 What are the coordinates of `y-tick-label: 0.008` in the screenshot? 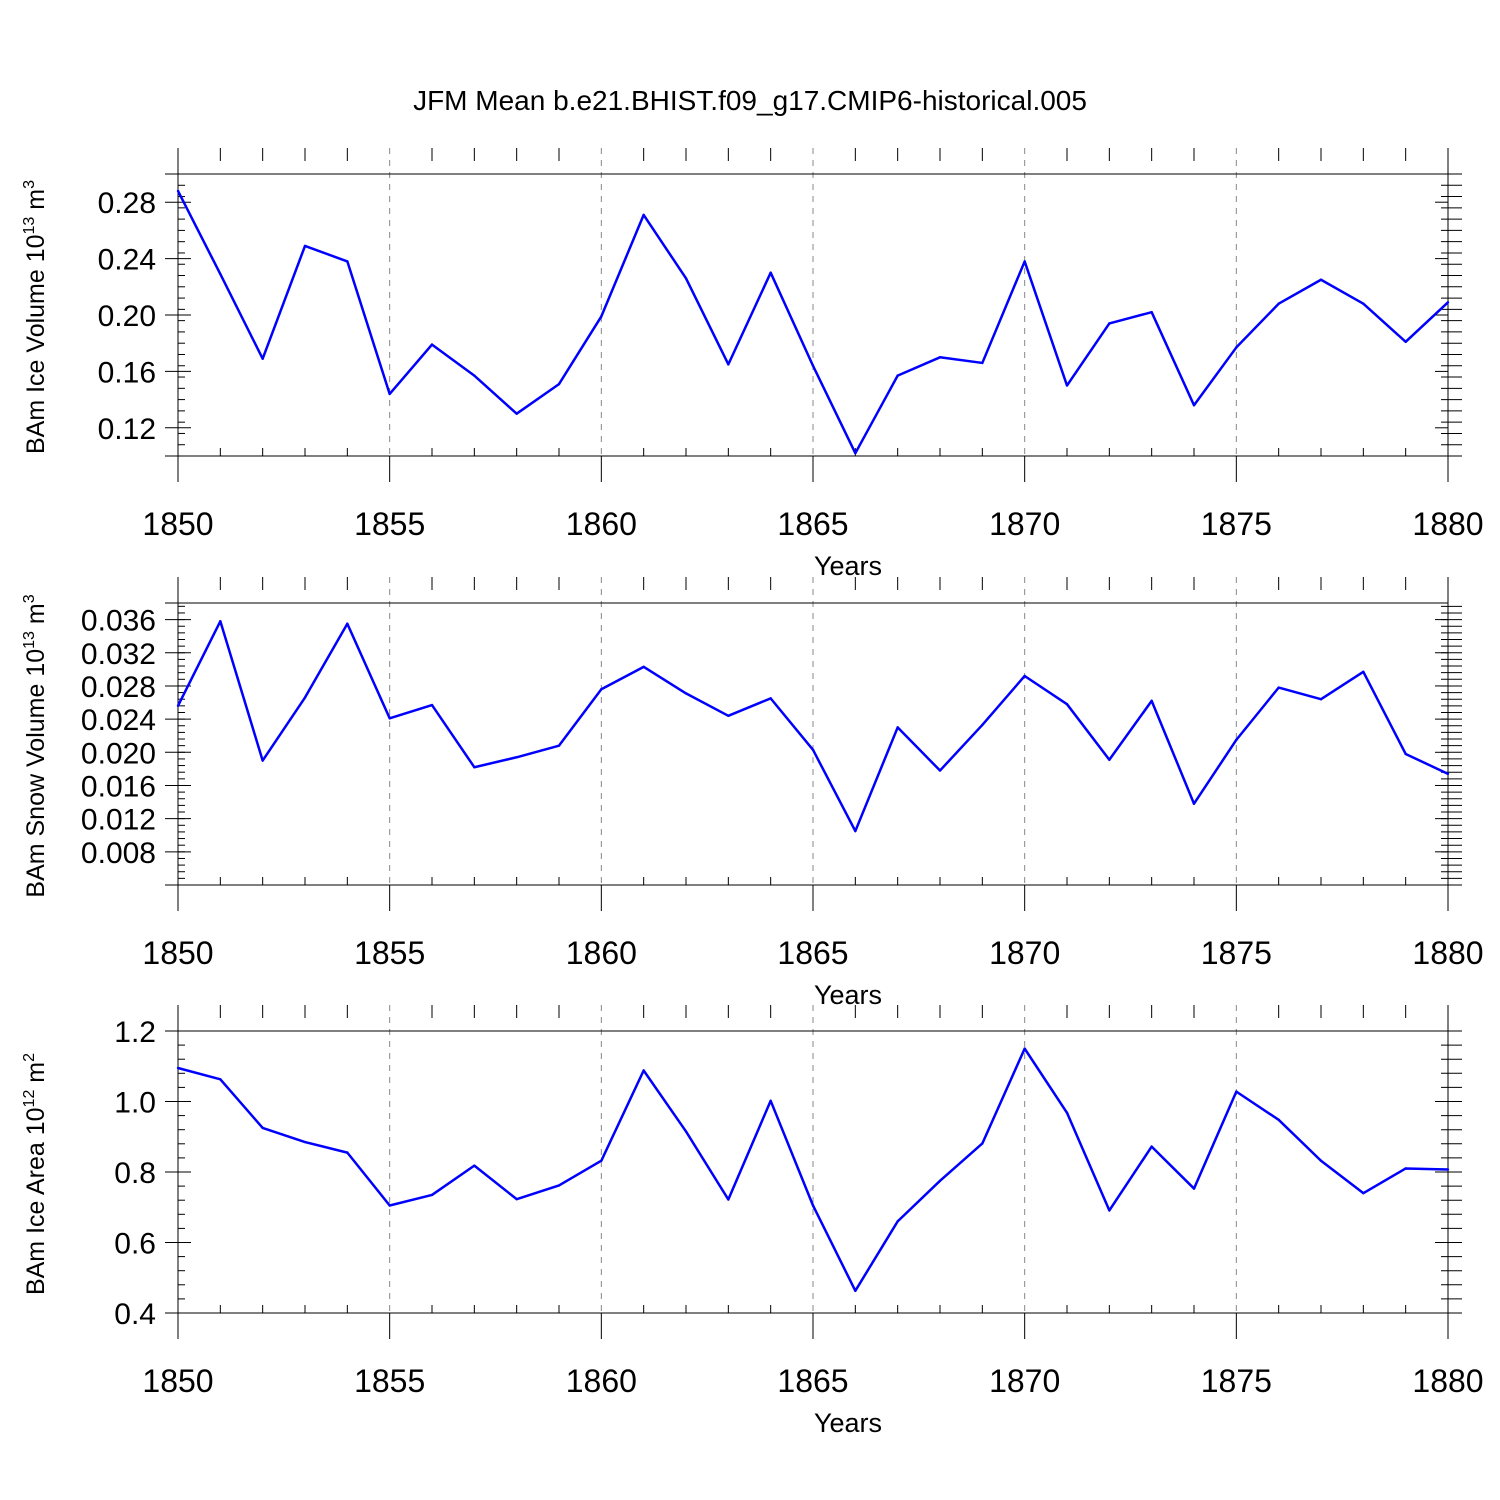 It's located at (118, 853).